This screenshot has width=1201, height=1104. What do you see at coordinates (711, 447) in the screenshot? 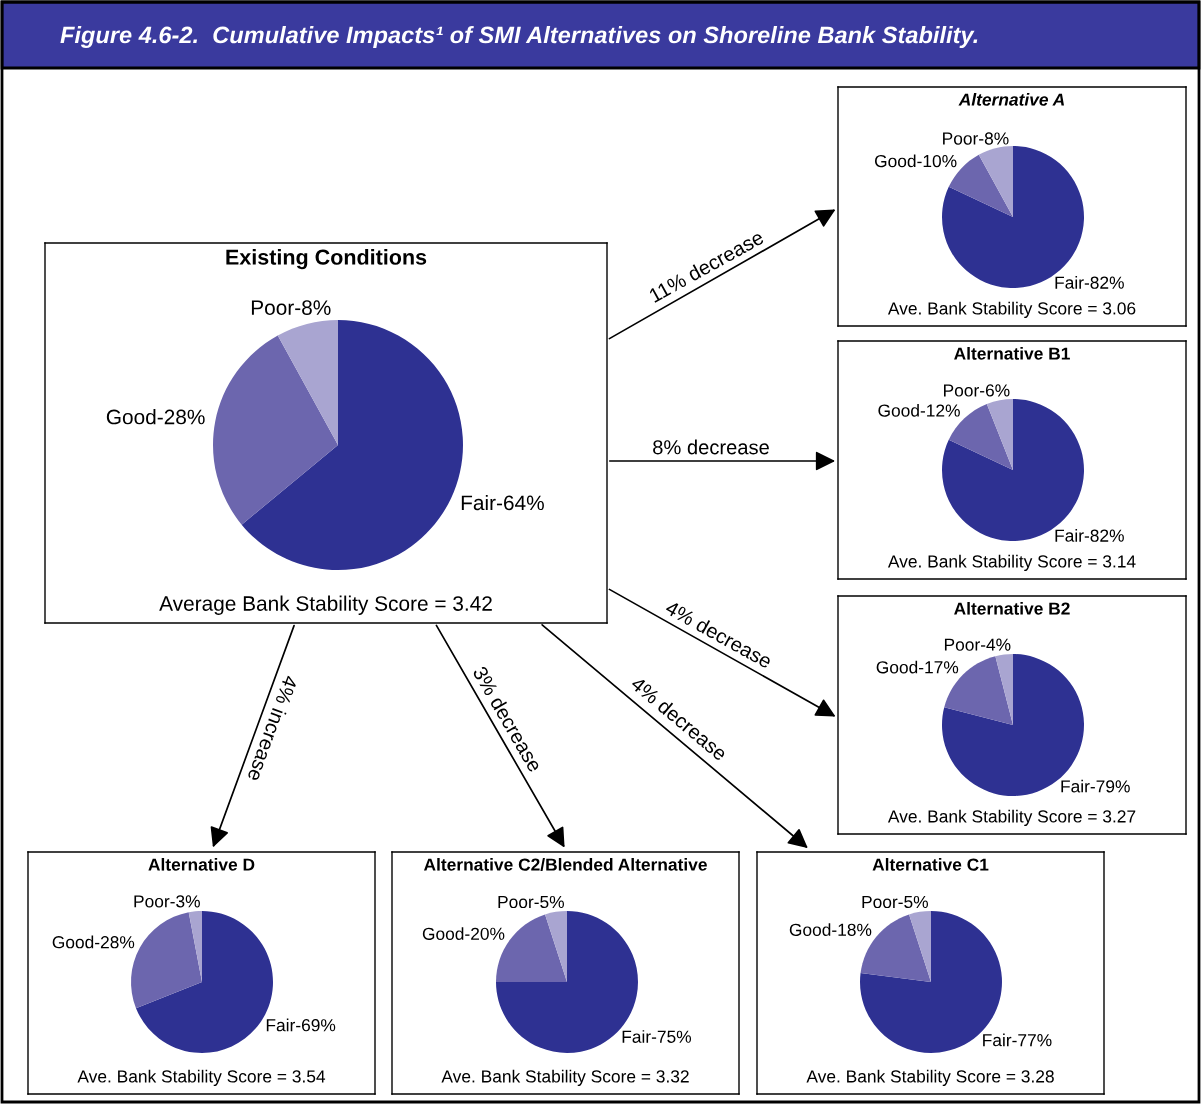
I see `text: 8% decrease` at bounding box center [711, 447].